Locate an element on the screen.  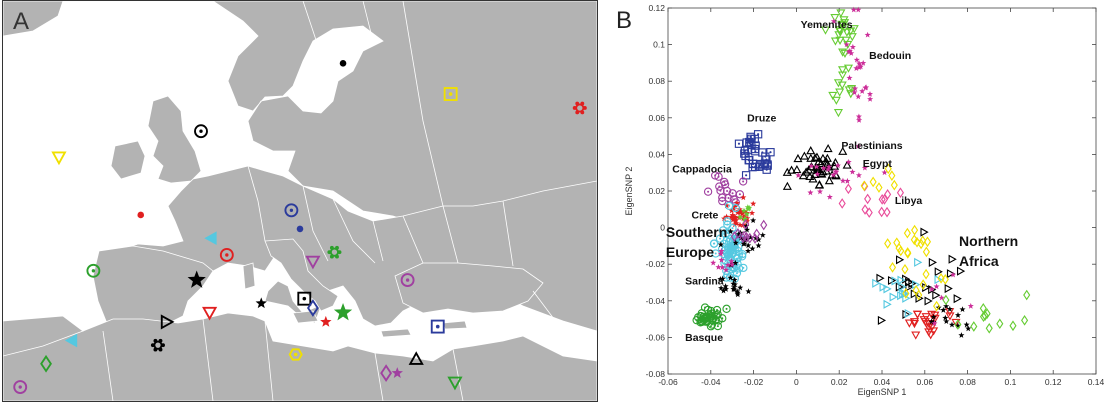
land-ireland is located at coordinates (128, 160).